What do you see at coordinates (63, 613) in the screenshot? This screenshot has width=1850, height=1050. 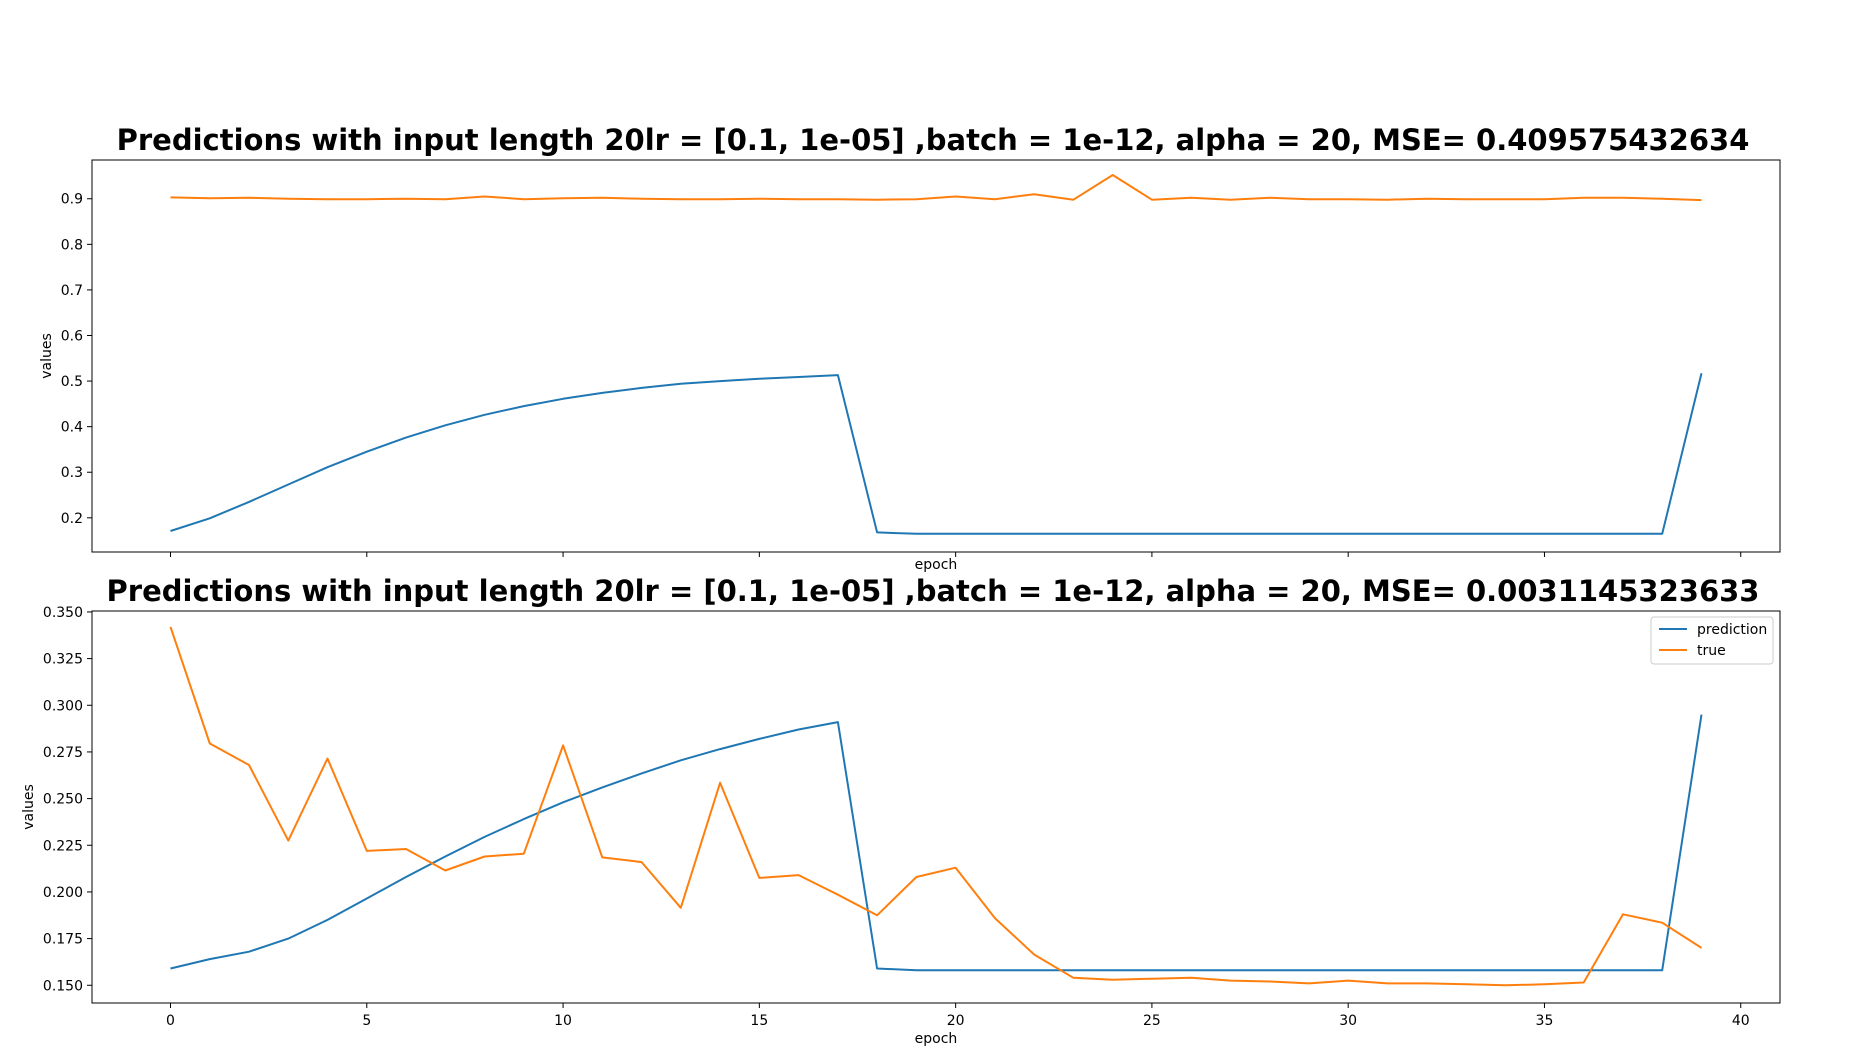 I see `y-tick-label: 0.350` at bounding box center [63, 613].